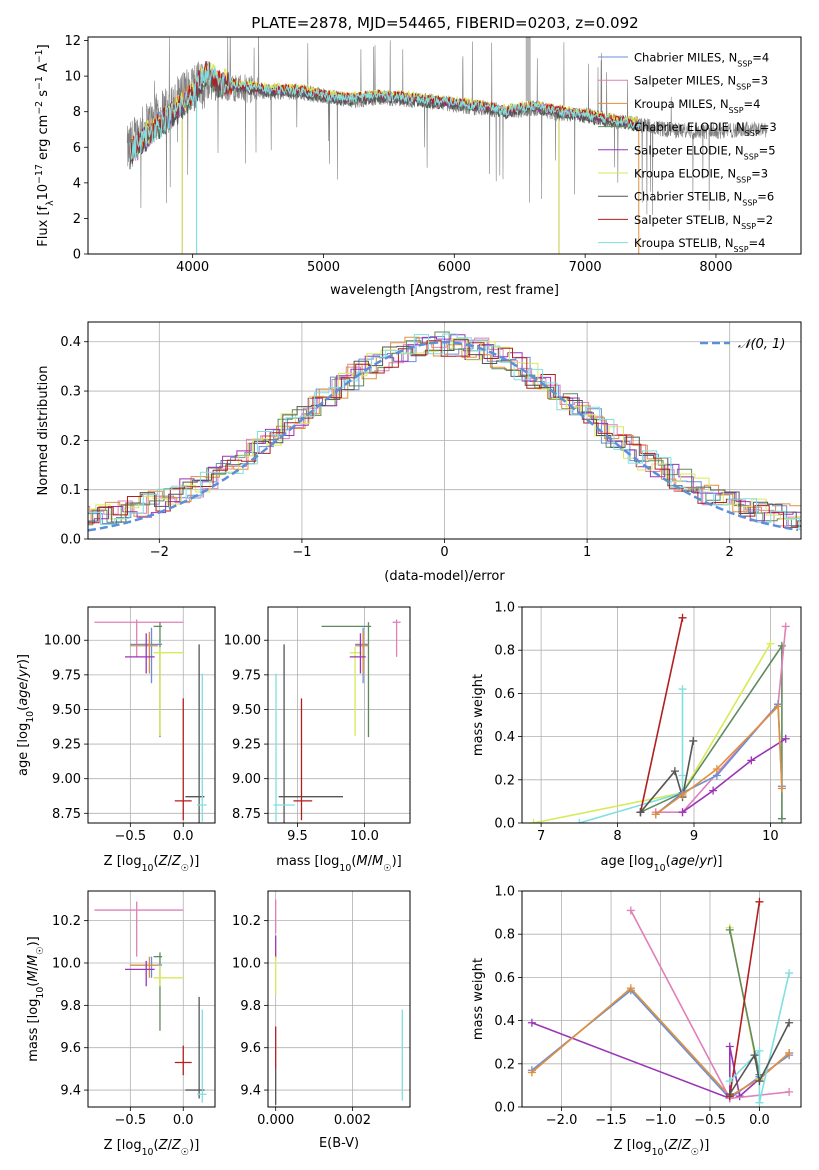 Image resolution: width=819 pixels, height=1170 pixels. Describe the element at coordinates (43, 431) in the screenshot. I see `y-axis-label: Normed distribution` at that location.